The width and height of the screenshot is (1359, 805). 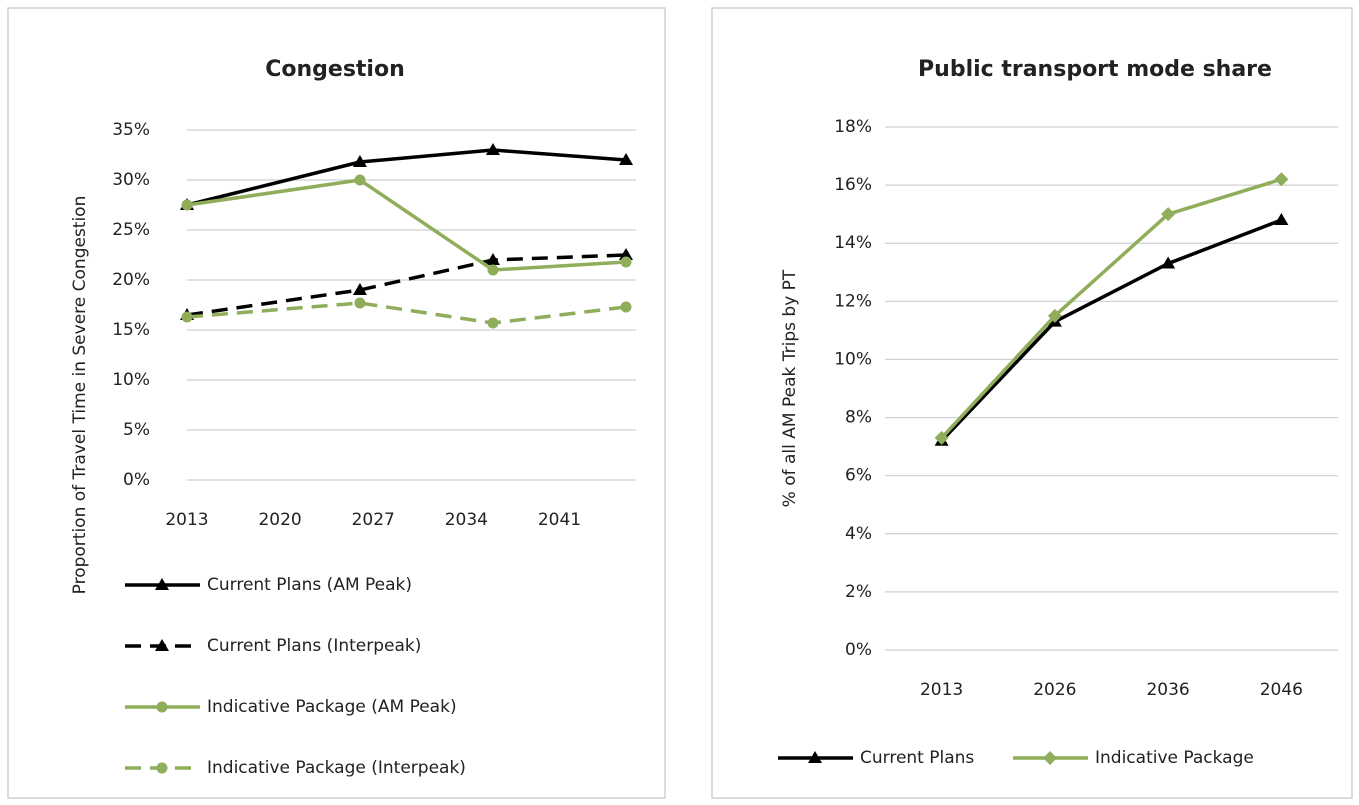 What do you see at coordinates (853, 185) in the screenshot?
I see `y-tick-label: 16%` at bounding box center [853, 185].